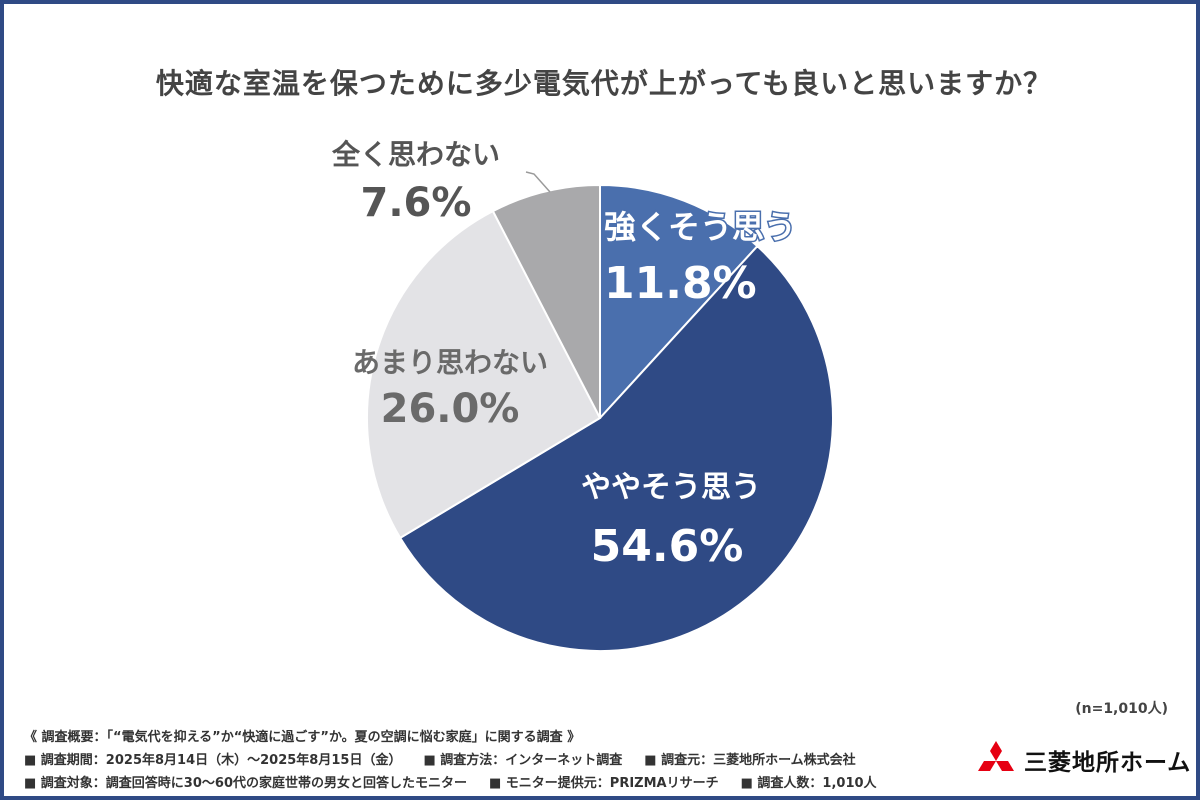 Image resolution: width=1200 pixels, height=800 pixels. Describe the element at coordinates (808, 783) in the screenshot. I see `footnote-count: ■ 調査人数：1,010人` at that location.